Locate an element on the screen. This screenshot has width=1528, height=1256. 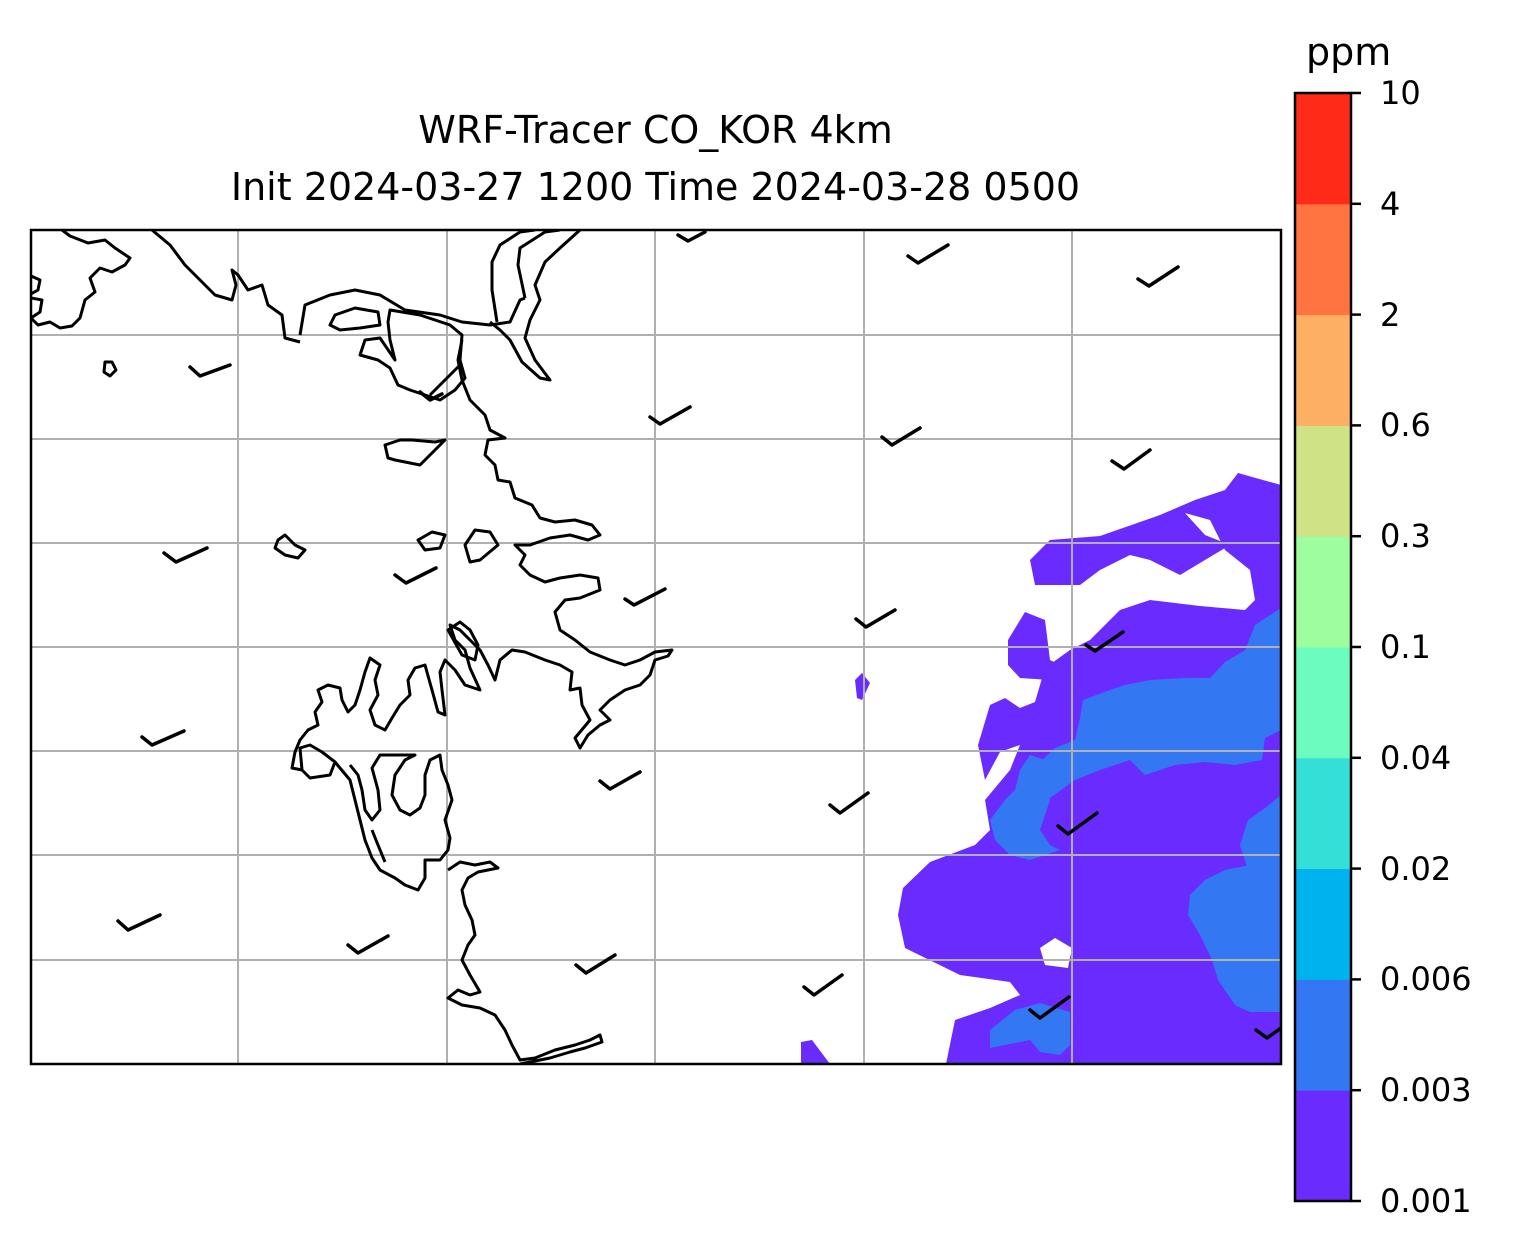
colorbar-tick-label: 0.04 is located at coordinates (1416, 757).